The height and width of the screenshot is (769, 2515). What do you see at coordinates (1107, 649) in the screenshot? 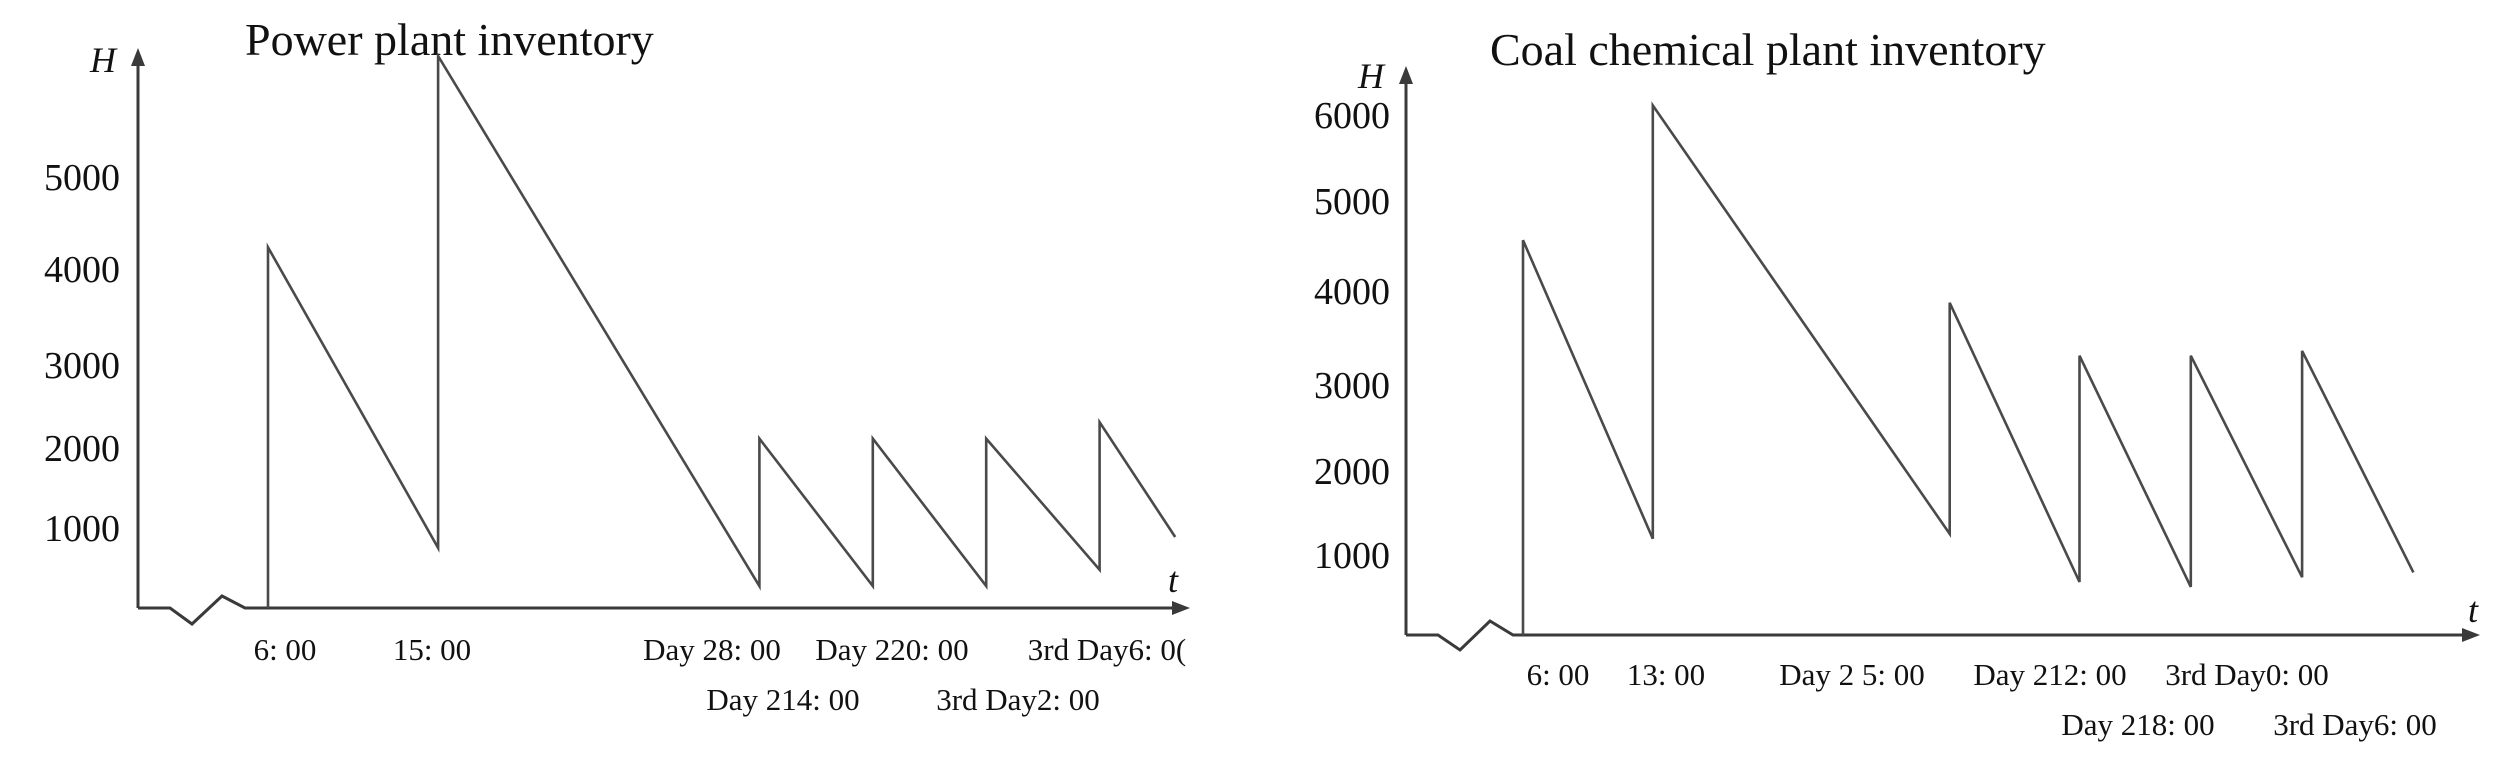
I see `x-tick-label: 3rd Day6: 0(` at bounding box center [1107, 649].